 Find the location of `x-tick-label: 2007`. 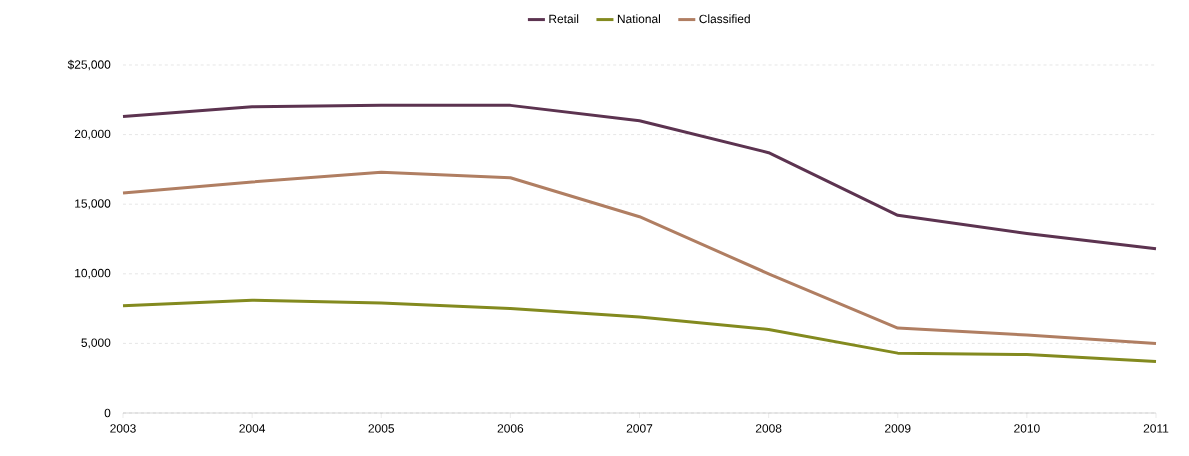

x-tick-label: 2007 is located at coordinates (639, 428).